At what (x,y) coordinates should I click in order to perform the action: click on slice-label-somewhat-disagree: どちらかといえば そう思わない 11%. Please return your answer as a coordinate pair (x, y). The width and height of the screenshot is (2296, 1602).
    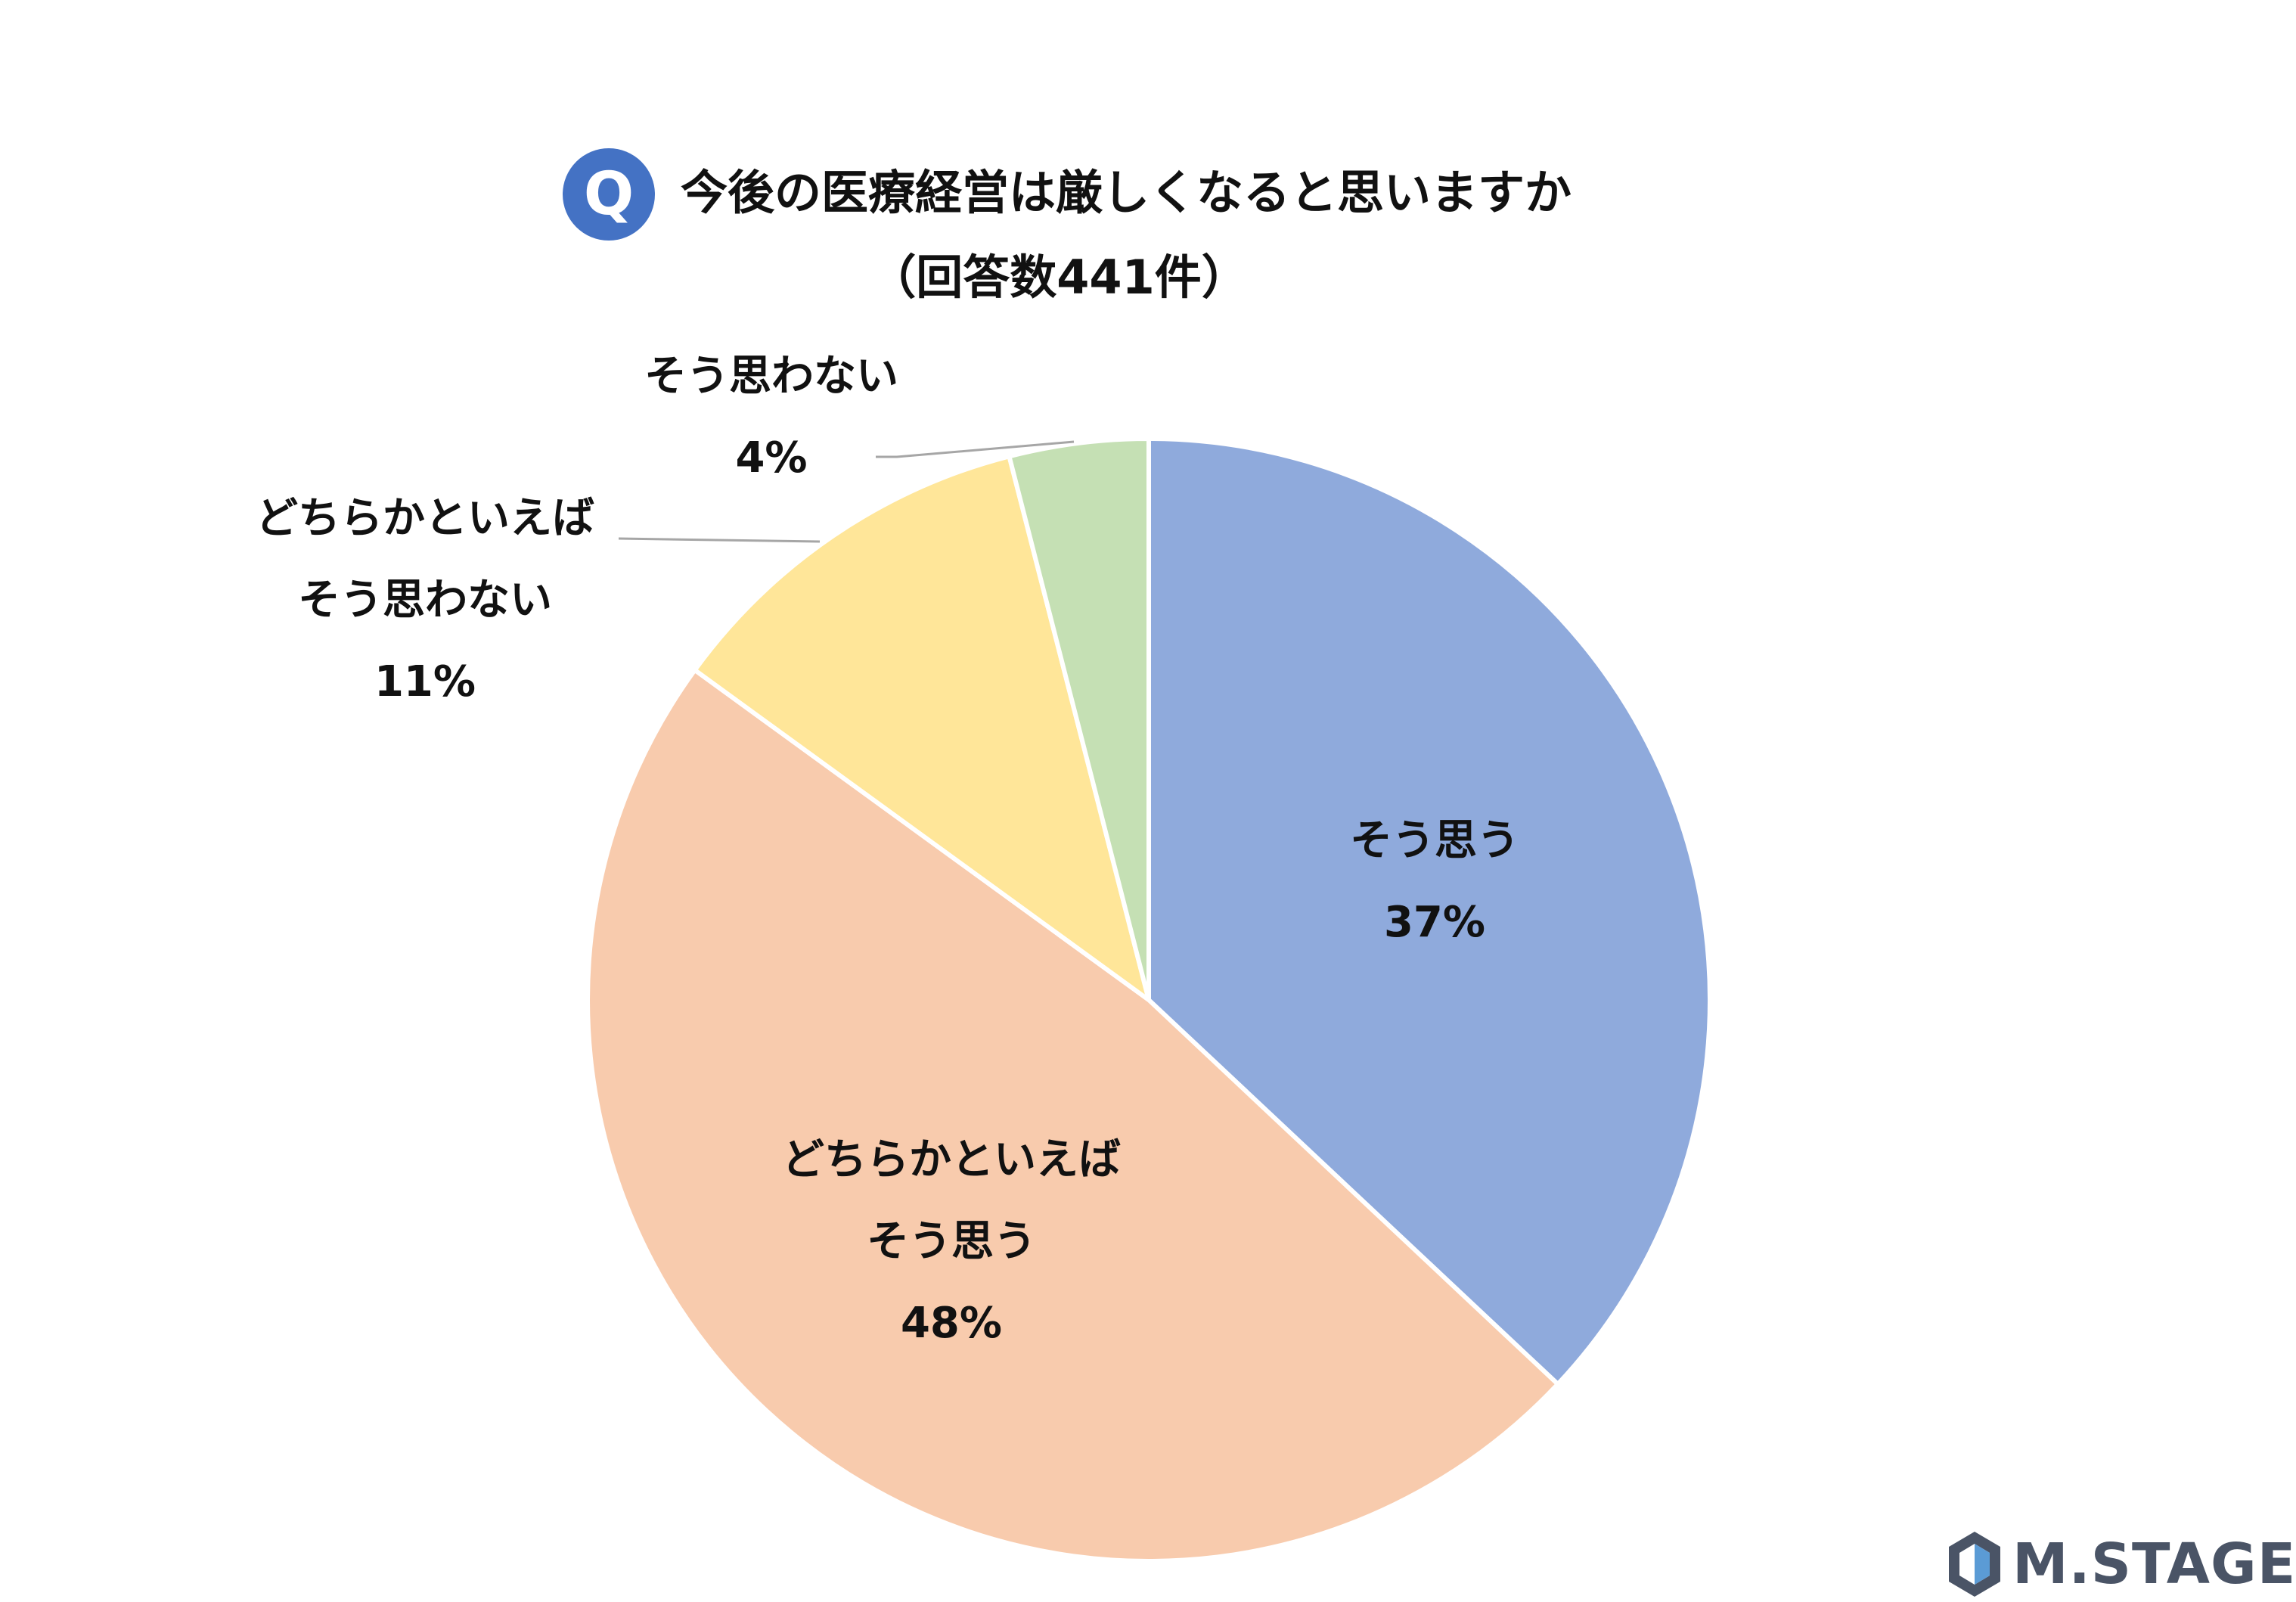
    Looking at the image, I should click on (425, 600).